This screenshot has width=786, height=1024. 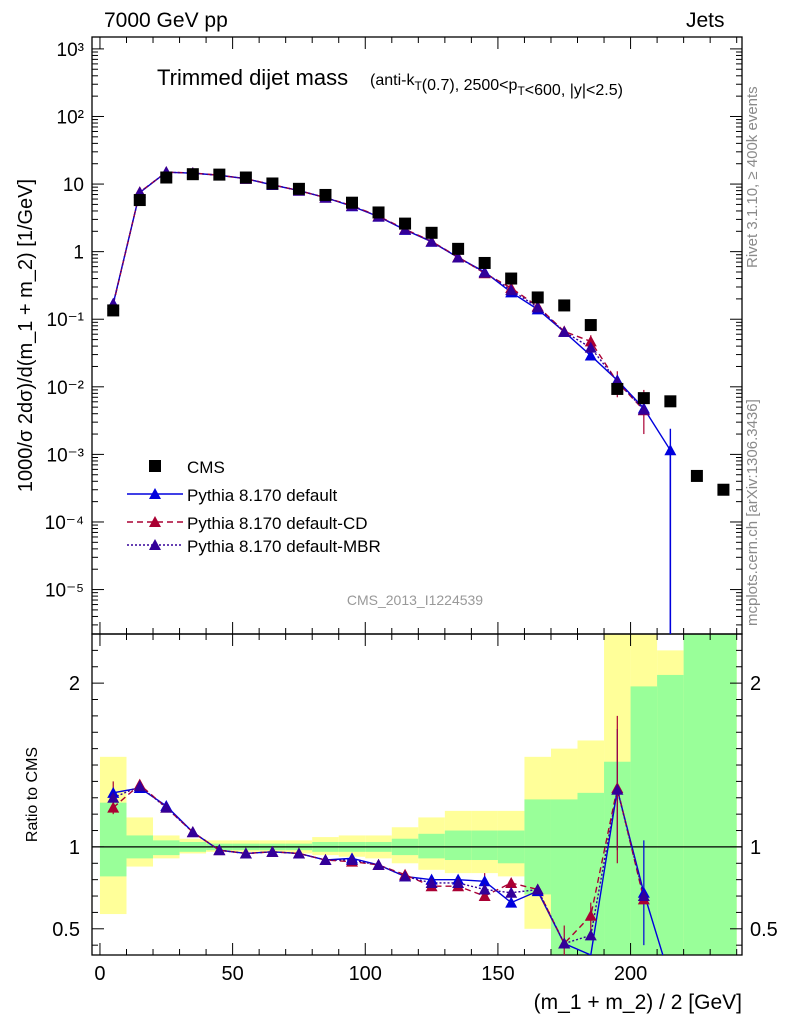 I want to click on x-tick-label: 150, so click(x=497, y=974).